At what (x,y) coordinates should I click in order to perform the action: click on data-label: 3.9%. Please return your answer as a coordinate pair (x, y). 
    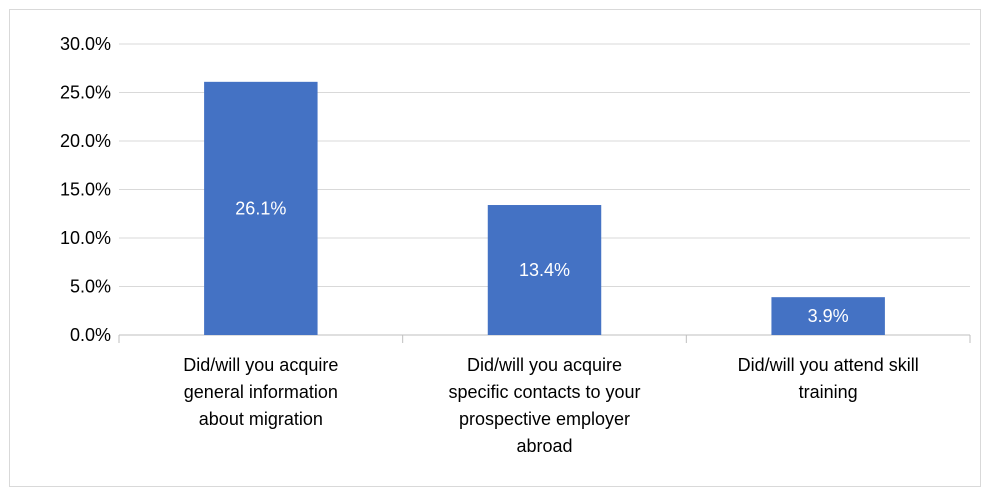
    Looking at the image, I should click on (828, 316).